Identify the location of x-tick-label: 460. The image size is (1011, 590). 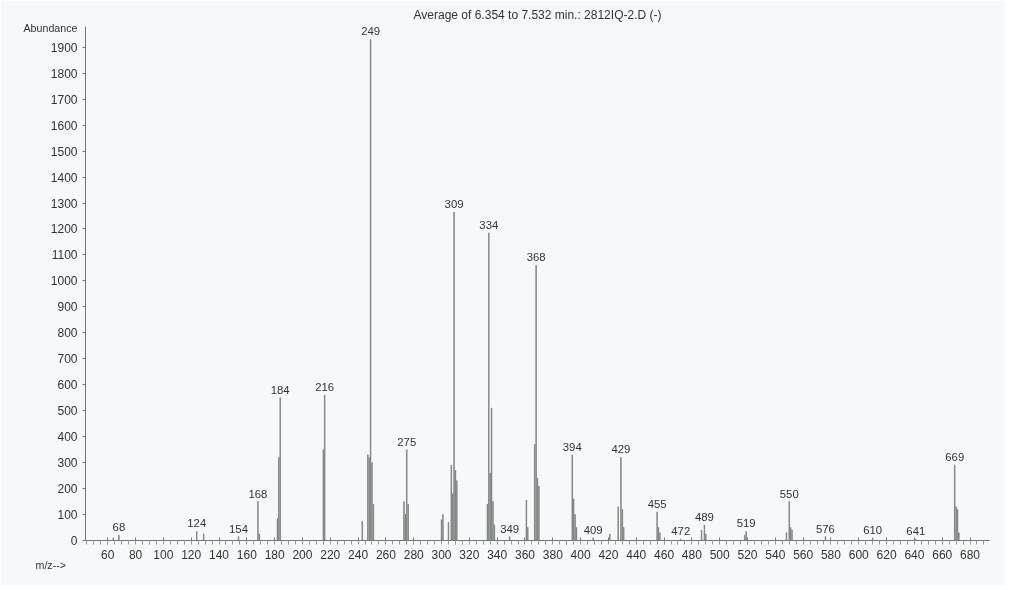
(664, 554).